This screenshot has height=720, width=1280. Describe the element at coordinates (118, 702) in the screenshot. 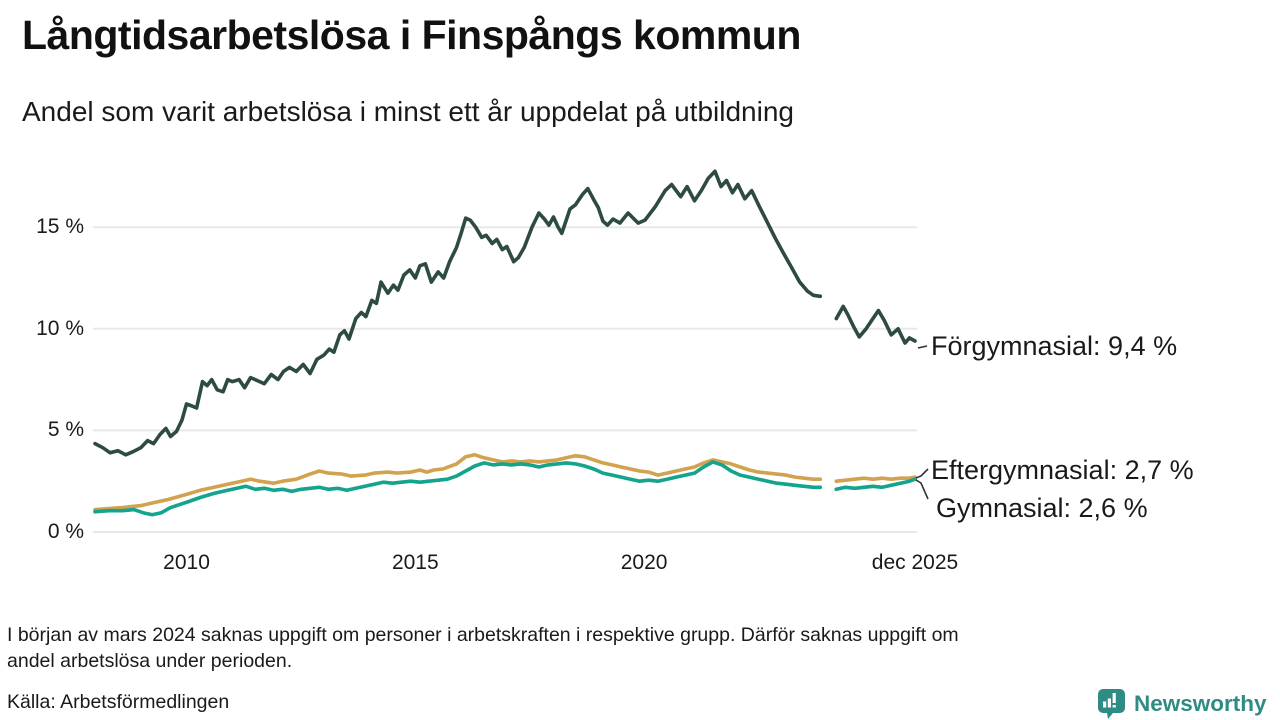

I see `source-note: Källa: Arbetsförmedlingen` at that location.